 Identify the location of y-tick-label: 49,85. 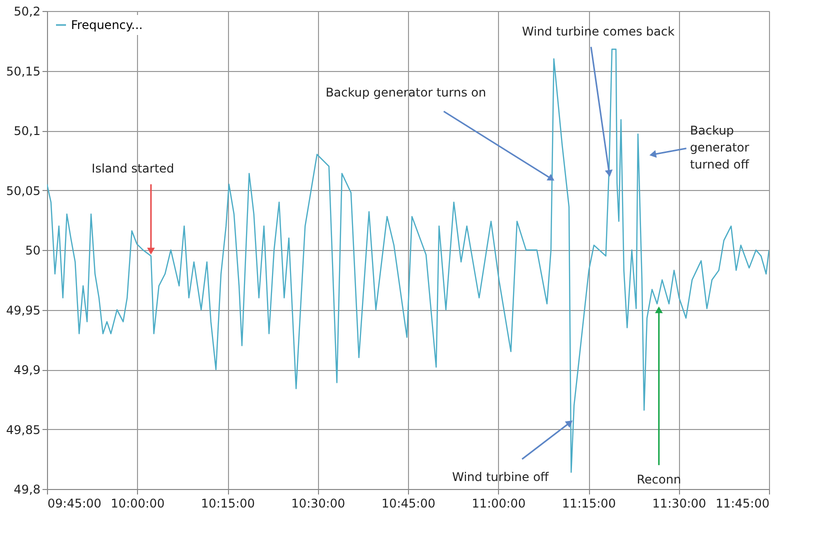
(23, 429).